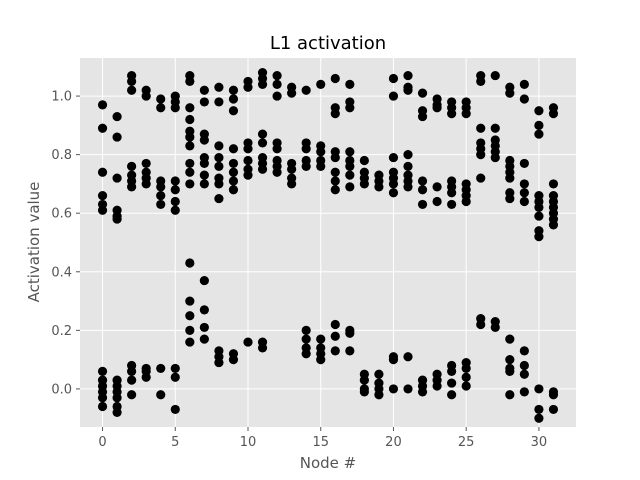  What do you see at coordinates (61, 272) in the screenshot?
I see `y-tick-label: 0.4` at bounding box center [61, 272].